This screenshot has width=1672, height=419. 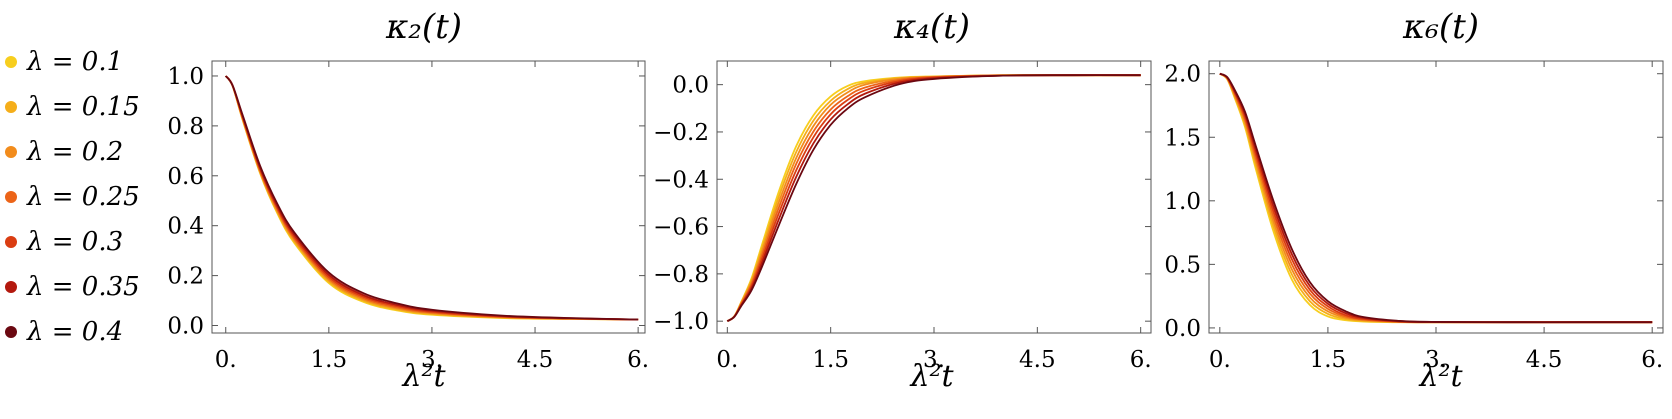 What do you see at coordinates (423, 27) in the screenshot?
I see `chart-title: κ₂(t)` at bounding box center [423, 27].